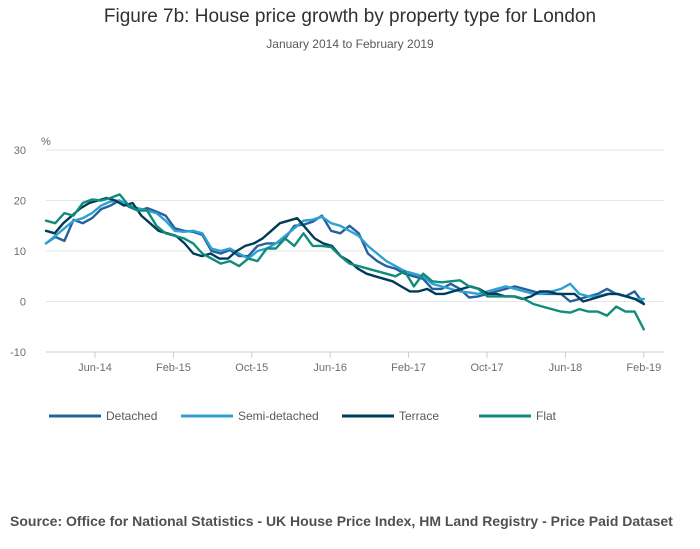 Image resolution: width=700 pixels, height=549 pixels. I want to click on chart-subtitle: January 2014 to February 2019, so click(350, 44).